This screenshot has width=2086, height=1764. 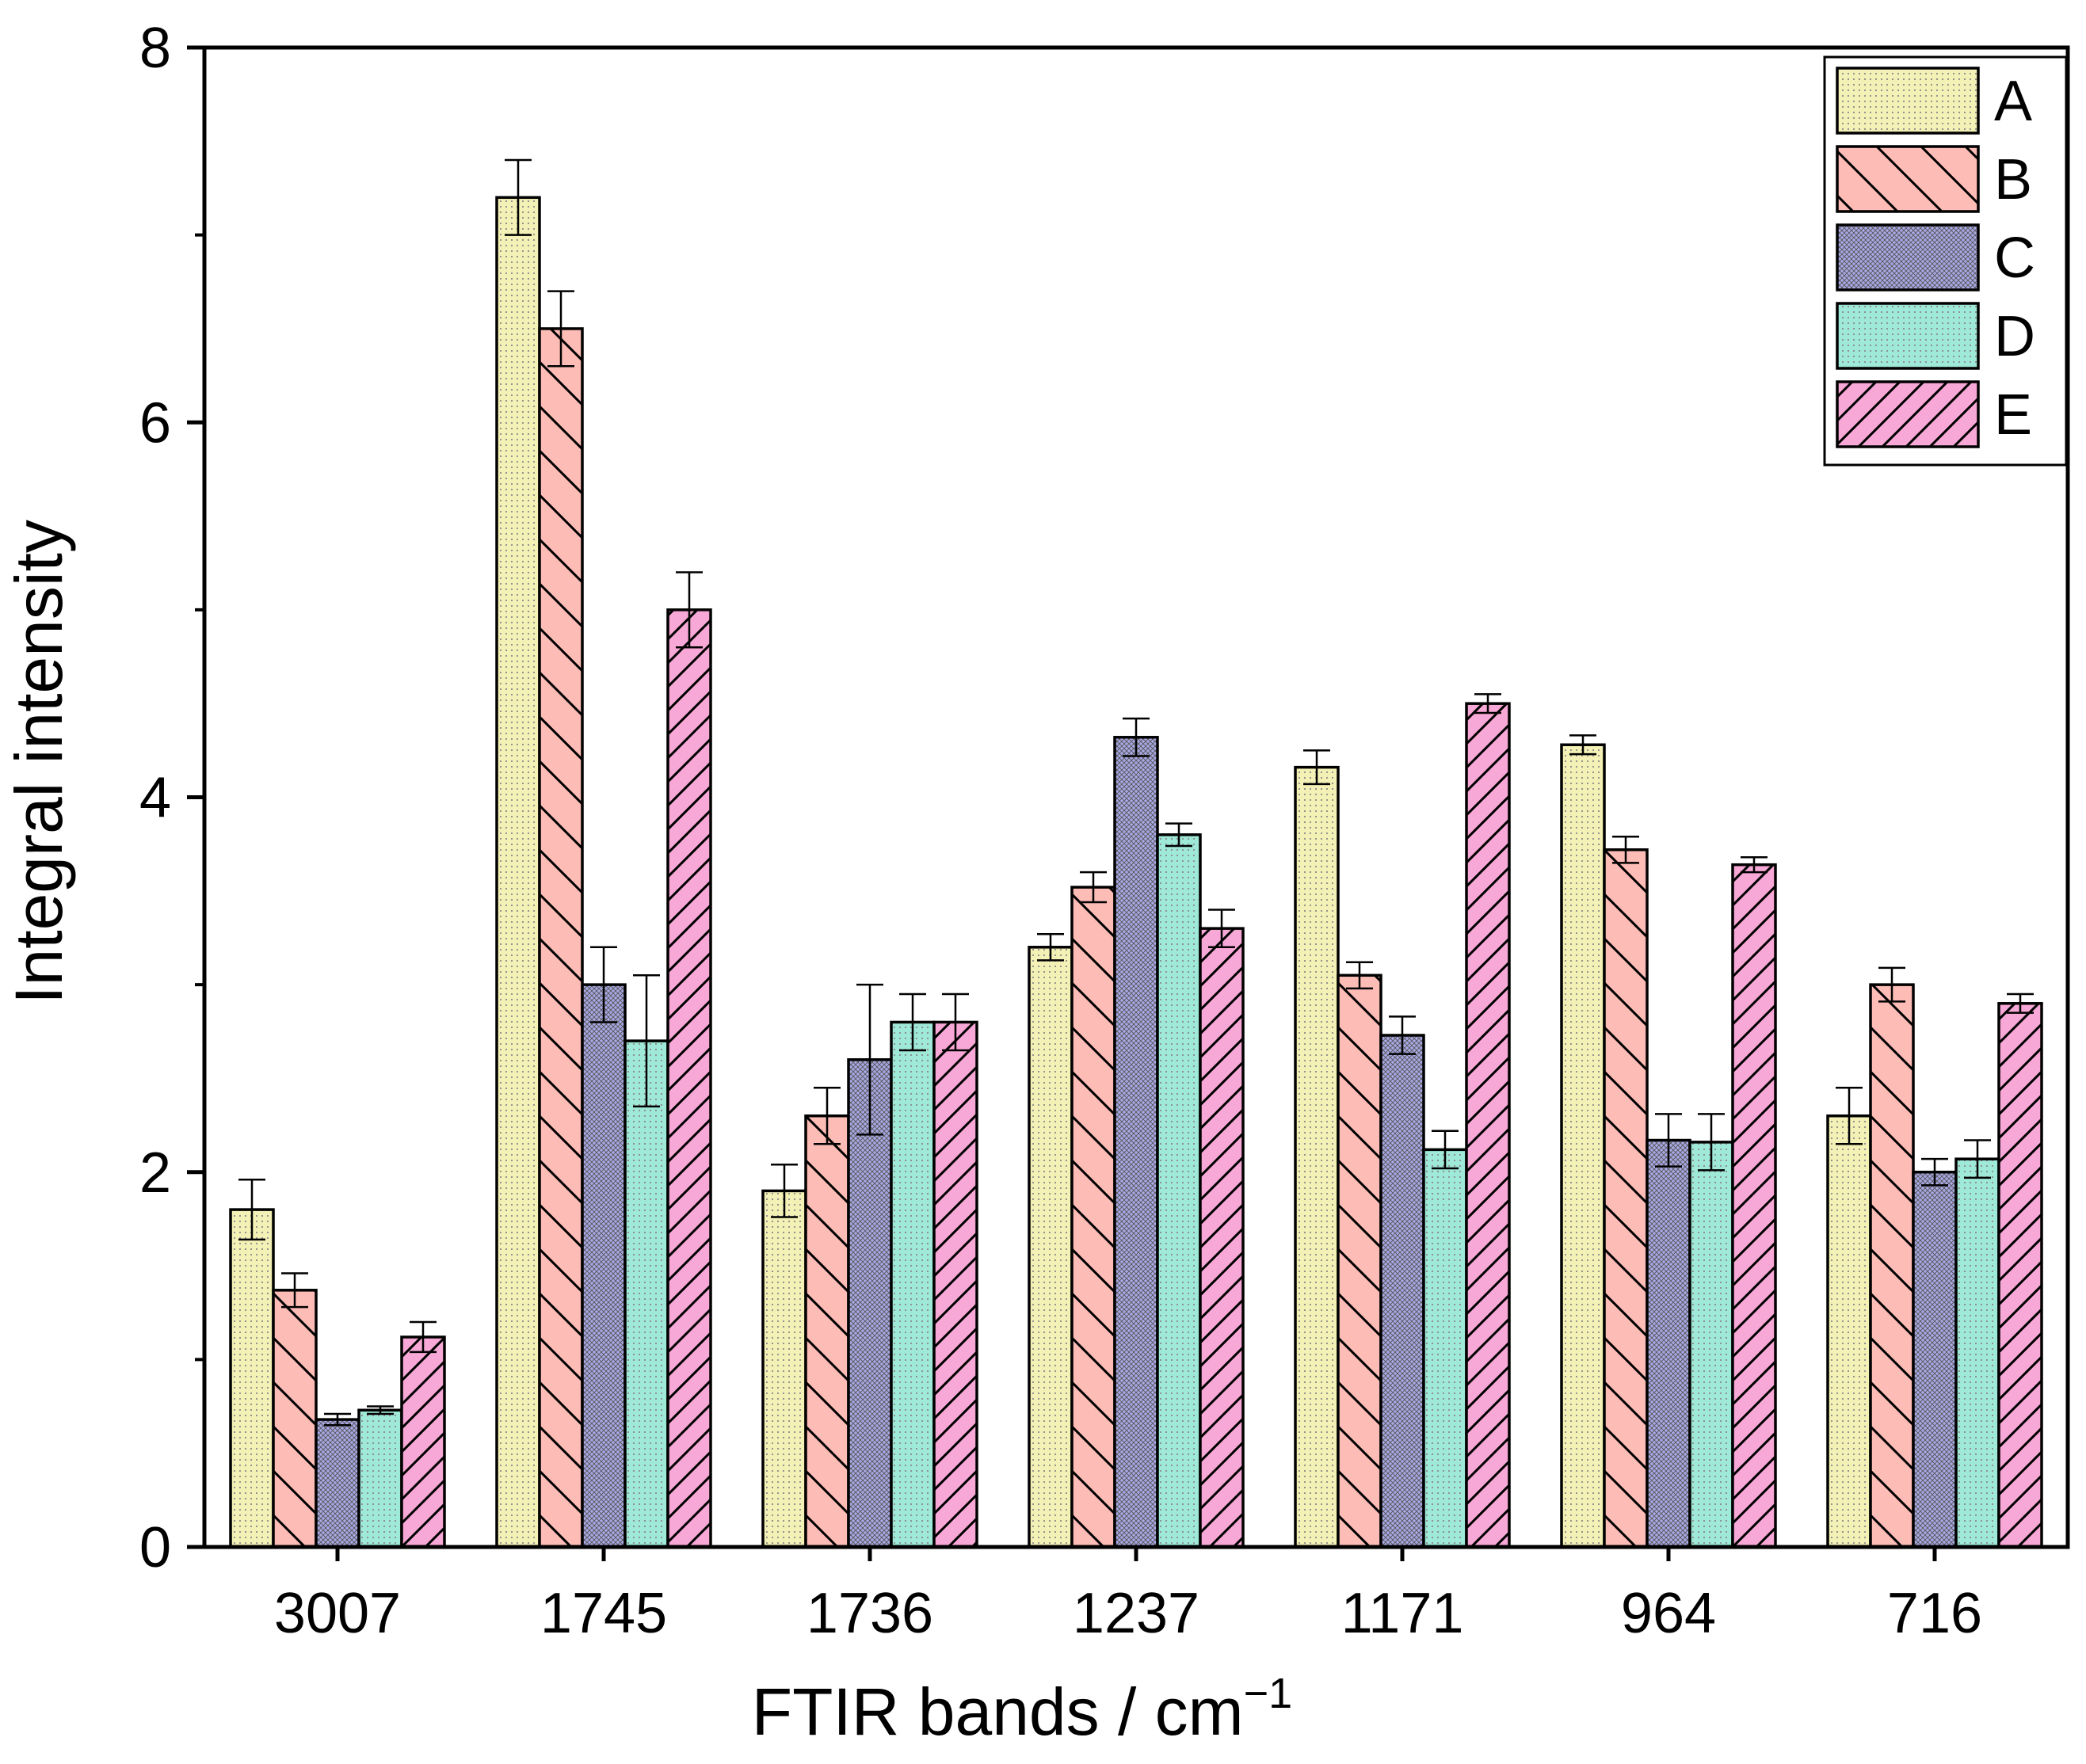 I want to click on legend-swatch-outline-B, so click(x=1908, y=179).